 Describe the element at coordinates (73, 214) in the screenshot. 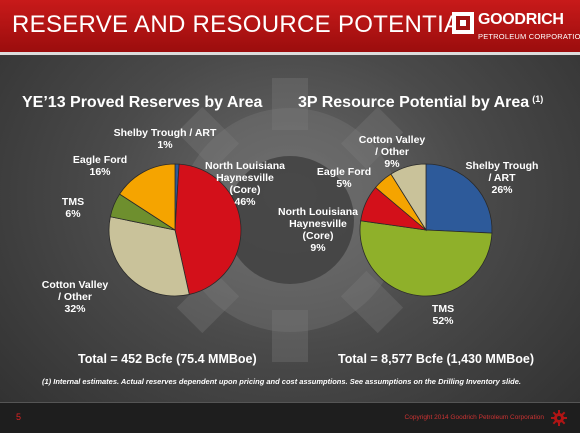

I see `label-proved-tms-value: 6%` at that location.